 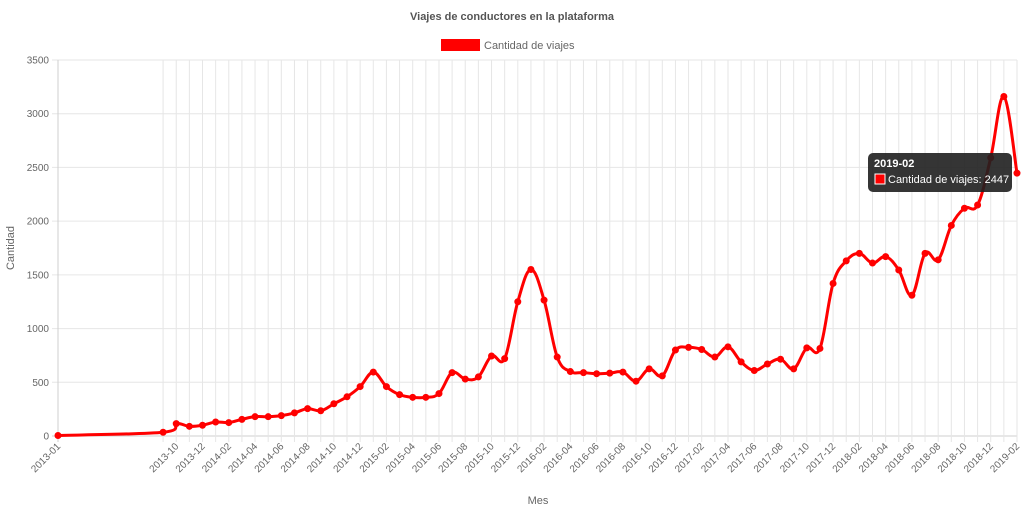 I want to click on y-tick-label: 2500, so click(x=38, y=168).